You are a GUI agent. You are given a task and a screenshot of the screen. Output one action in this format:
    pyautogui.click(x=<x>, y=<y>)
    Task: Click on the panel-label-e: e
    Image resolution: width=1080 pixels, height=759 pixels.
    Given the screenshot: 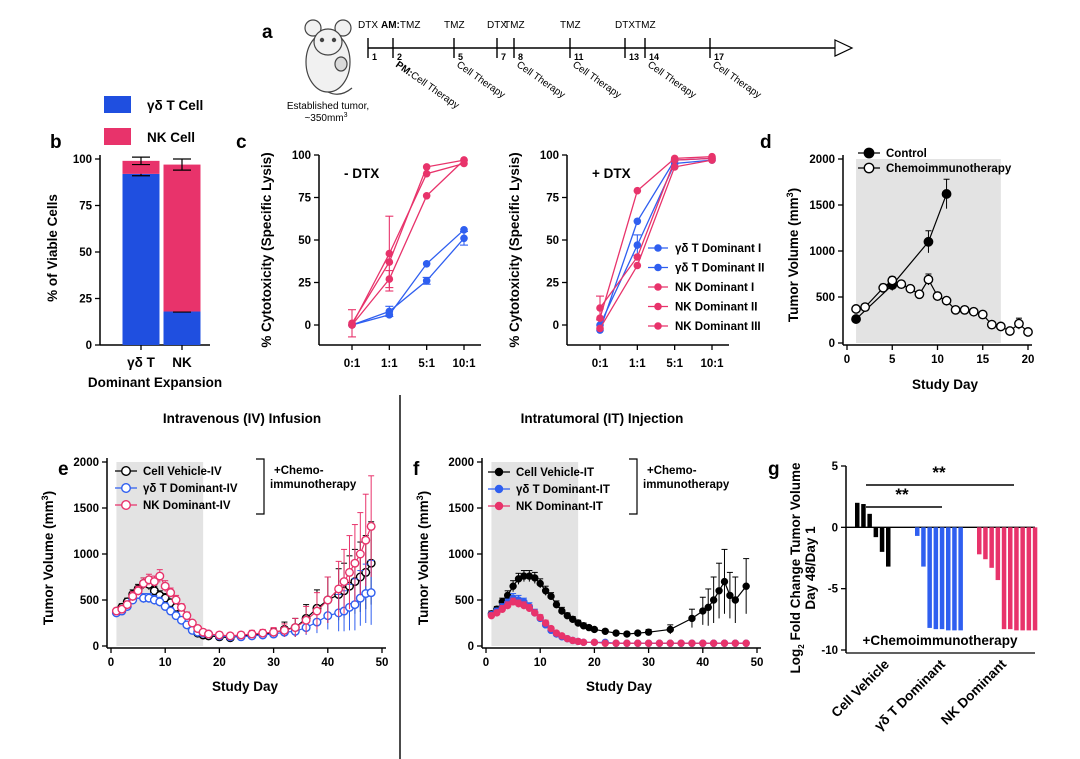 What is the action you would take?
    pyautogui.click(x=63, y=469)
    